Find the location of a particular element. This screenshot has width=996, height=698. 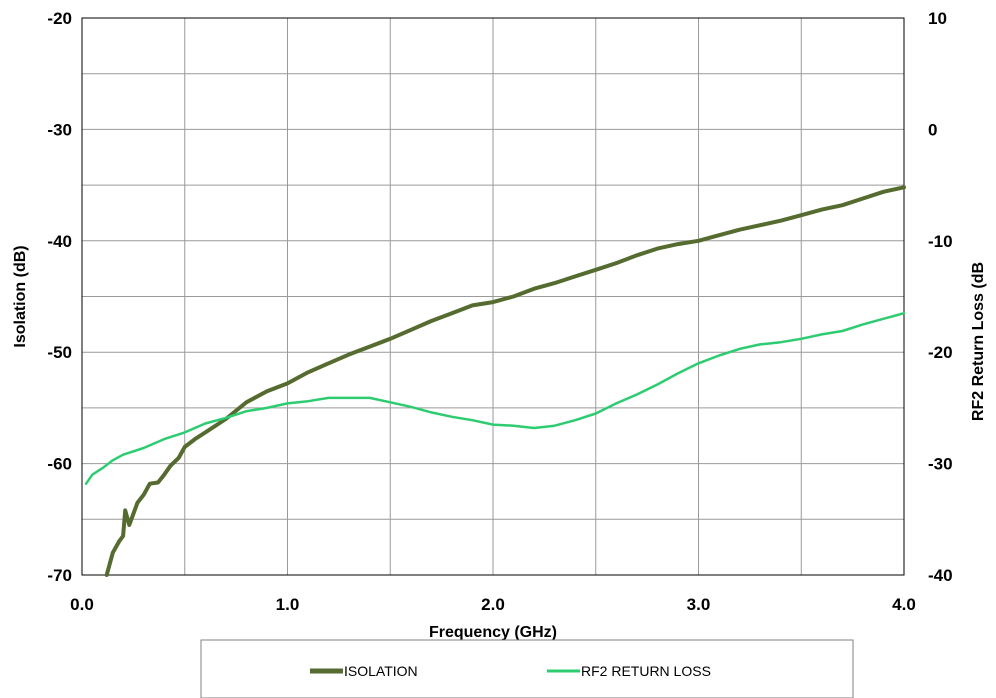

legend-box is located at coordinates (527, 668).